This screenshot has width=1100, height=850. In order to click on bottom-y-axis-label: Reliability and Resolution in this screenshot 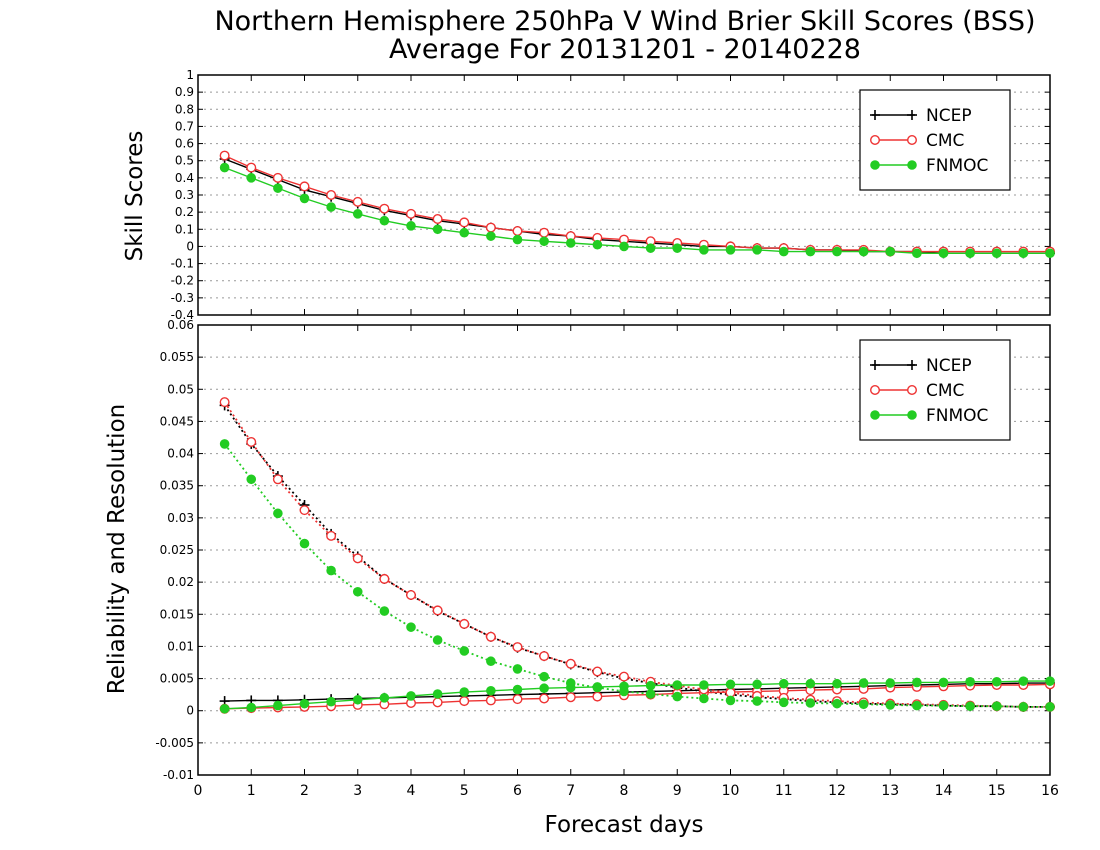, I will do `click(117, 549)`.